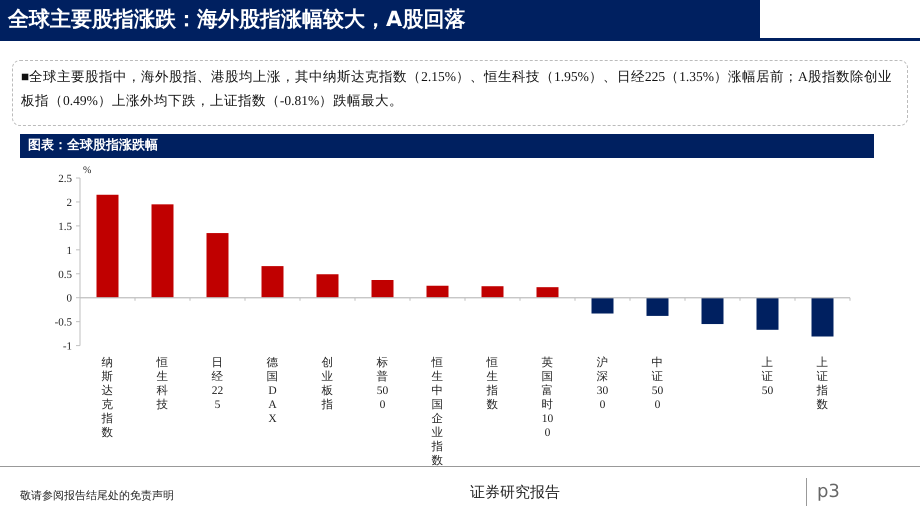  Describe the element at coordinates (217, 384) in the screenshot. I see `x-tick-label: 日经225` at that location.